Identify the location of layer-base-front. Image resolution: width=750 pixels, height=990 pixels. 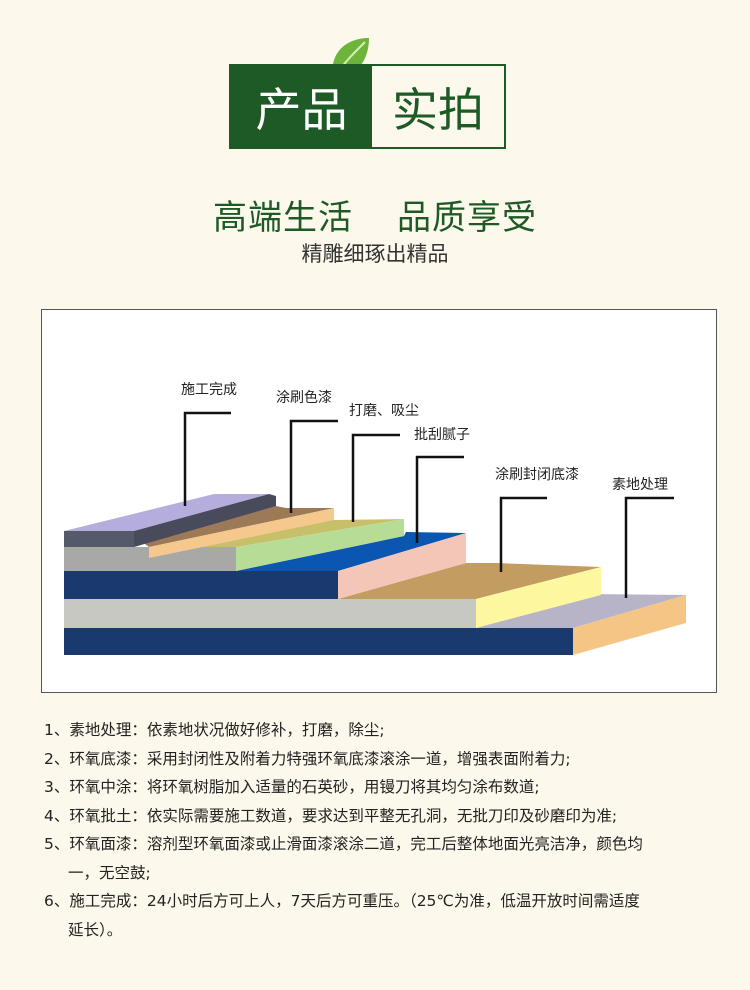
(318, 641).